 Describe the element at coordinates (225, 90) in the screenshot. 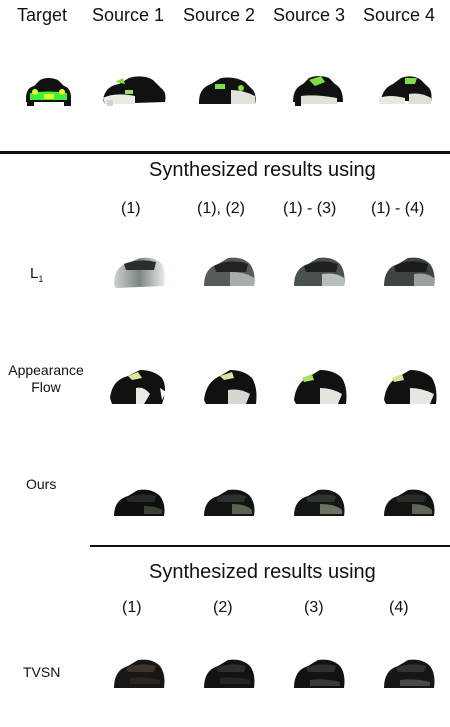

I see `source-2-car-image` at that location.